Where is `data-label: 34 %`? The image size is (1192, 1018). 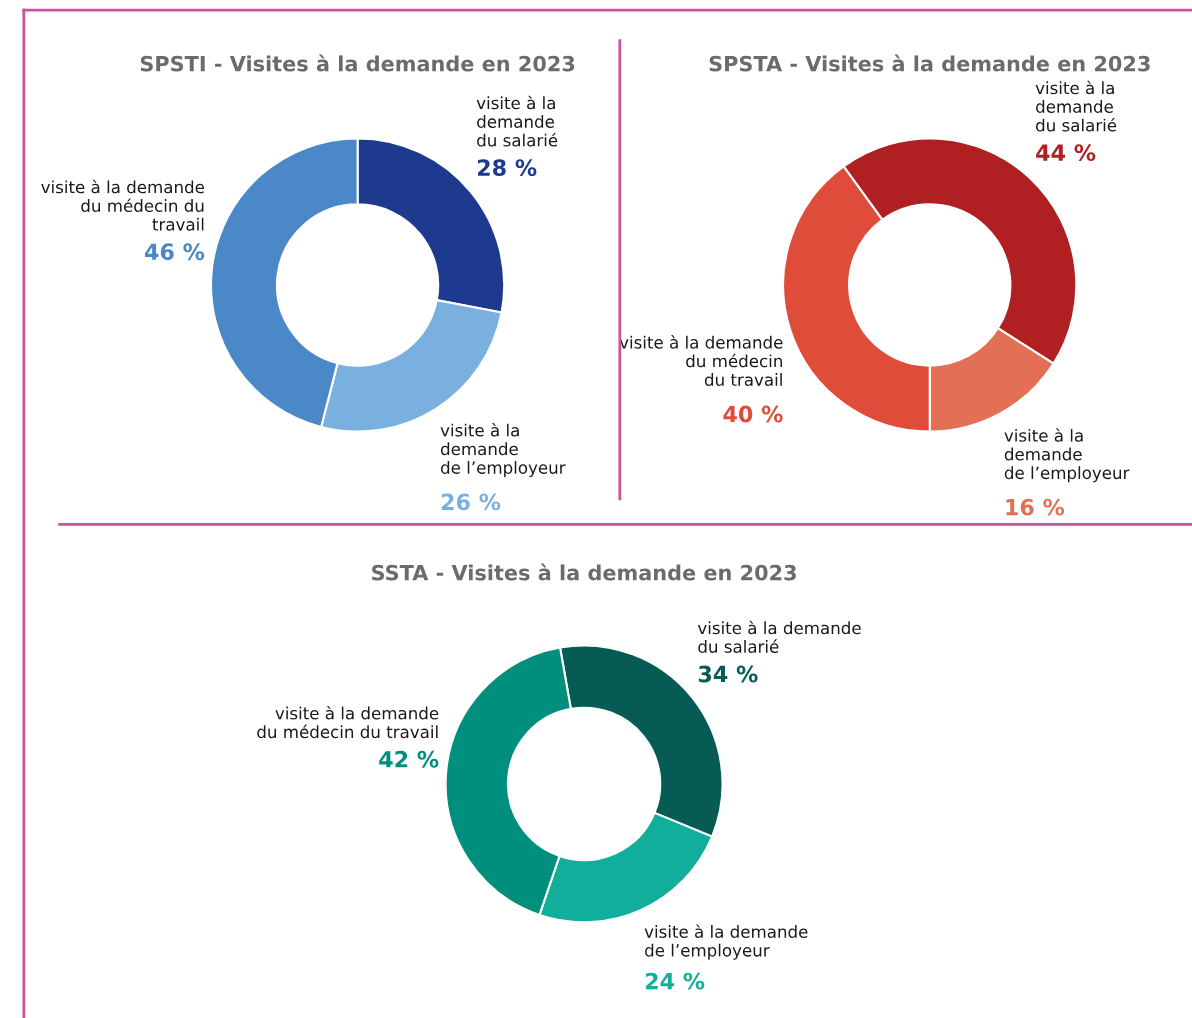
data-label: 34 % is located at coordinates (728, 674).